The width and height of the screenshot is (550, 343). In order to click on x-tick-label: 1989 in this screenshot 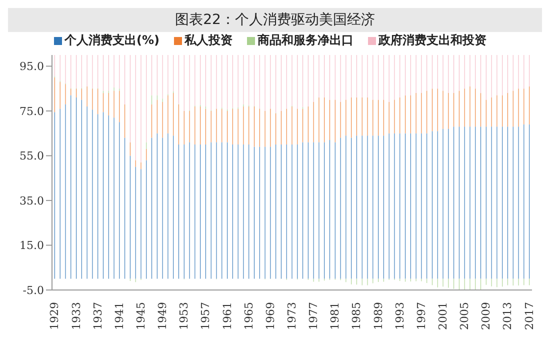, I will do `click(378, 316)`.